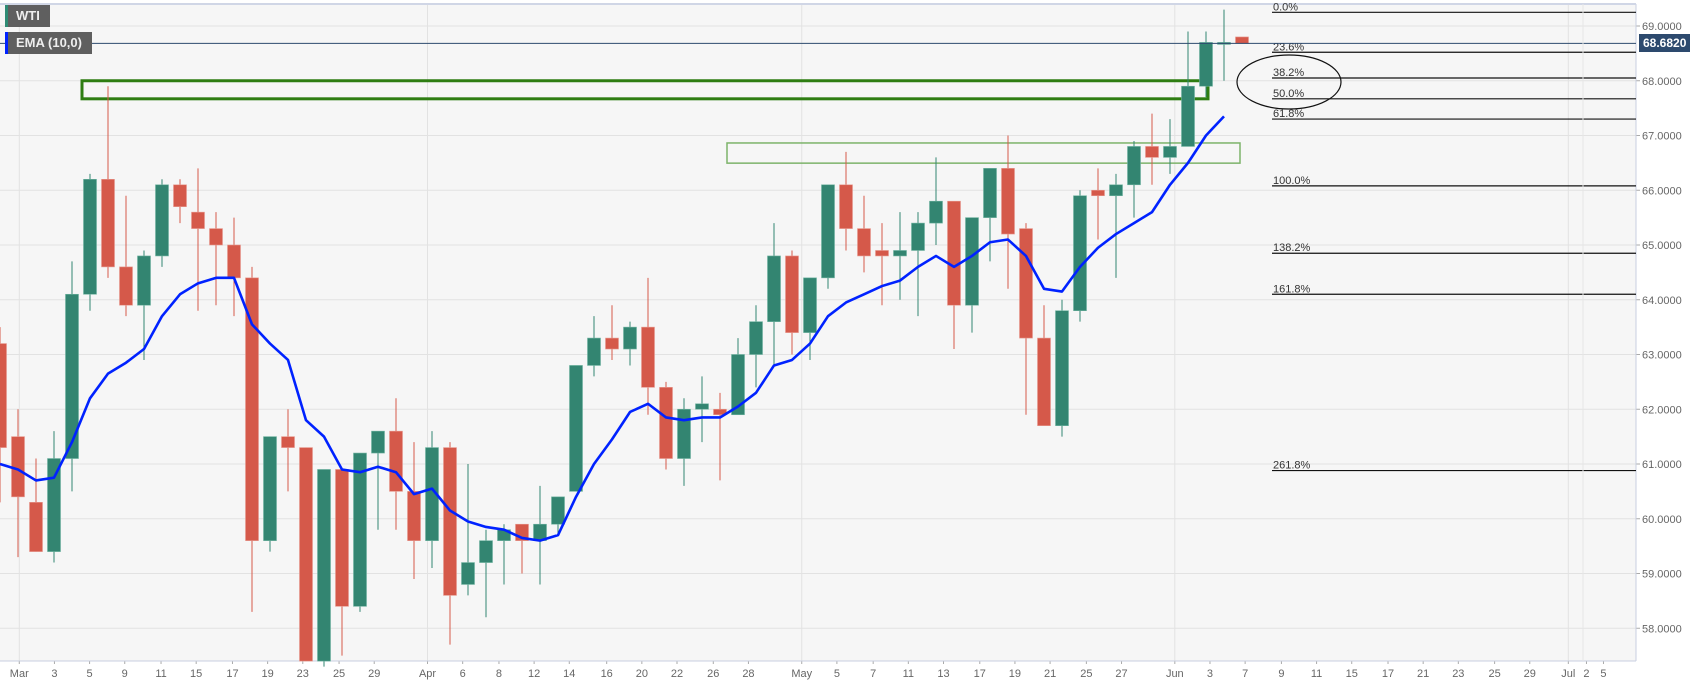 The height and width of the screenshot is (687, 1707). What do you see at coordinates (873, 674) in the screenshot?
I see `x-axis-label: 7` at bounding box center [873, 674].